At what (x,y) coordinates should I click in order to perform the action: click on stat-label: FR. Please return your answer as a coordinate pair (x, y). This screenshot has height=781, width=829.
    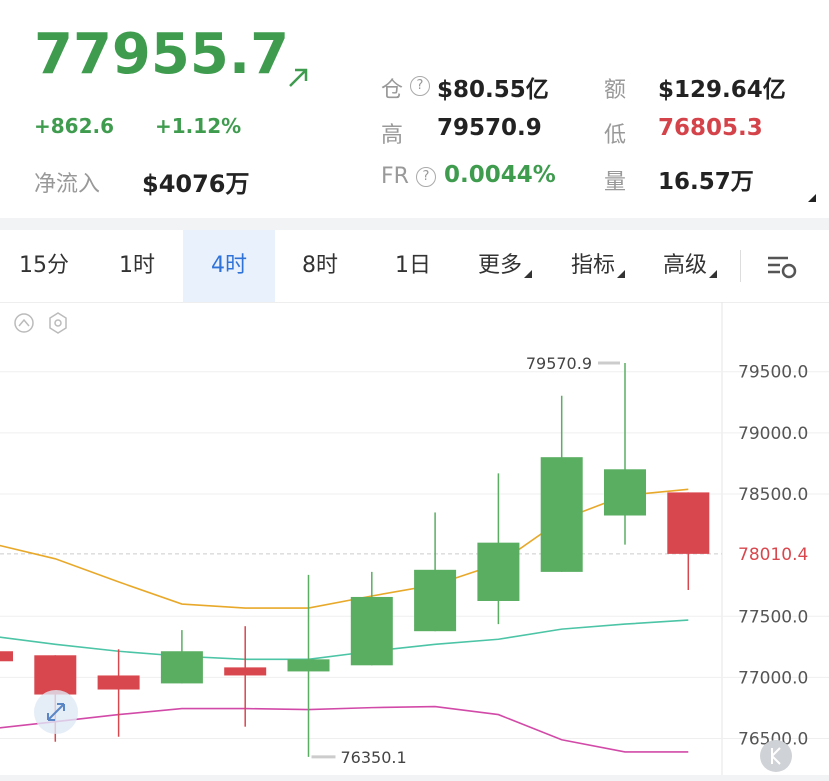
    Looking at the image, I should click on (395, 176).